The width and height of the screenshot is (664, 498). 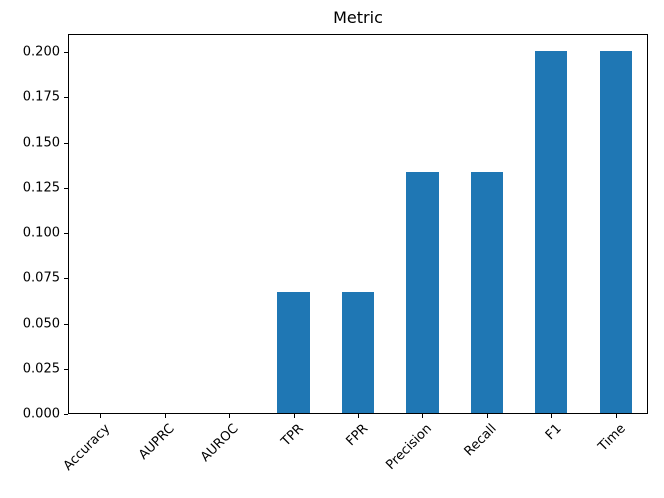 What do you see at coordinates (615, 232) in the screenshot?
I see `bar-time` at bounding box center [615, 232].